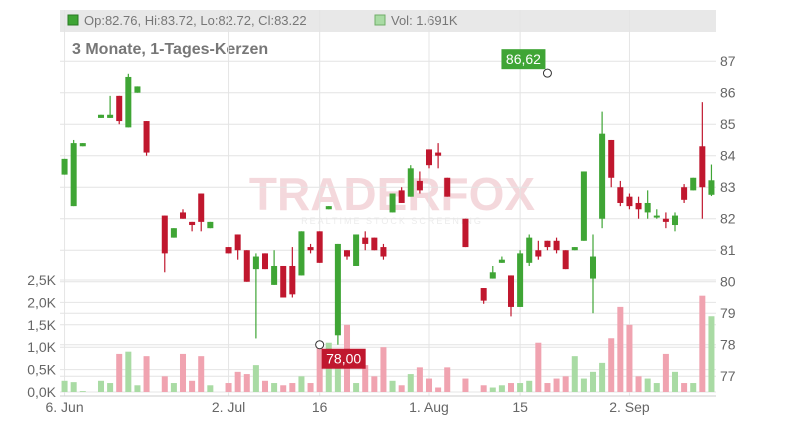  Describe the element at coordinates (728, 93) in the screenshot. I see `price-tick-label: 86` at that location.